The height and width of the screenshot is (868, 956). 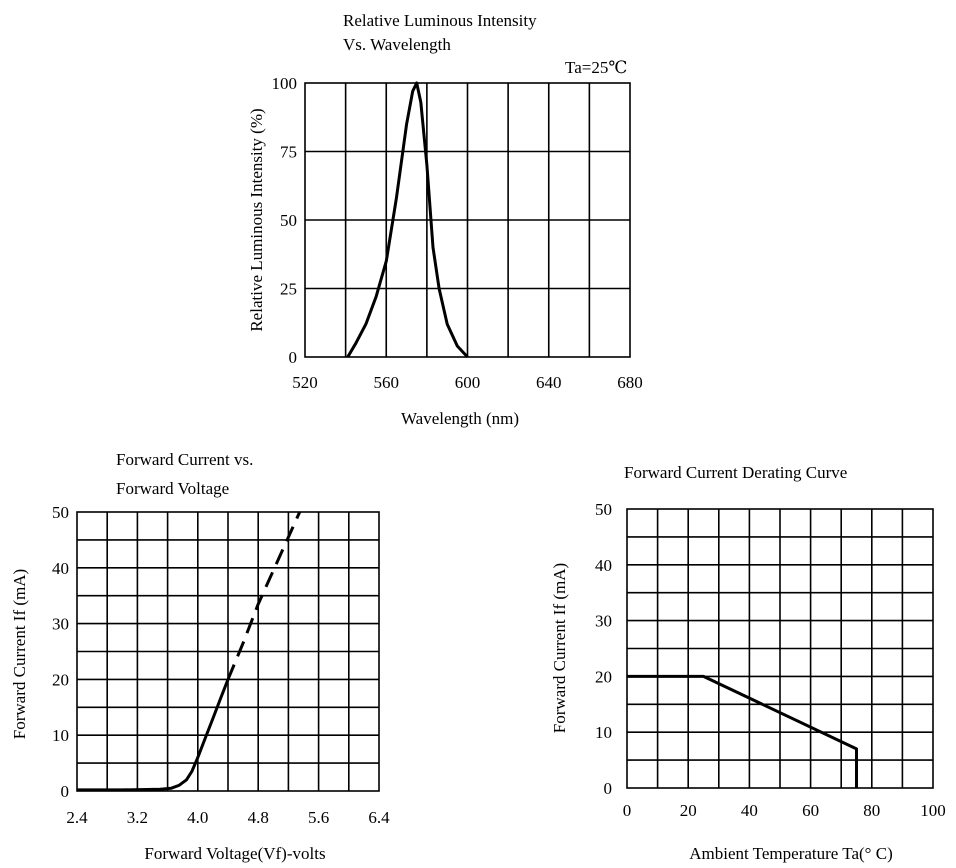 I want to click on chart3-x-axis-label: Ambient Temperature Ta(° C), so click(x=790, y=853).